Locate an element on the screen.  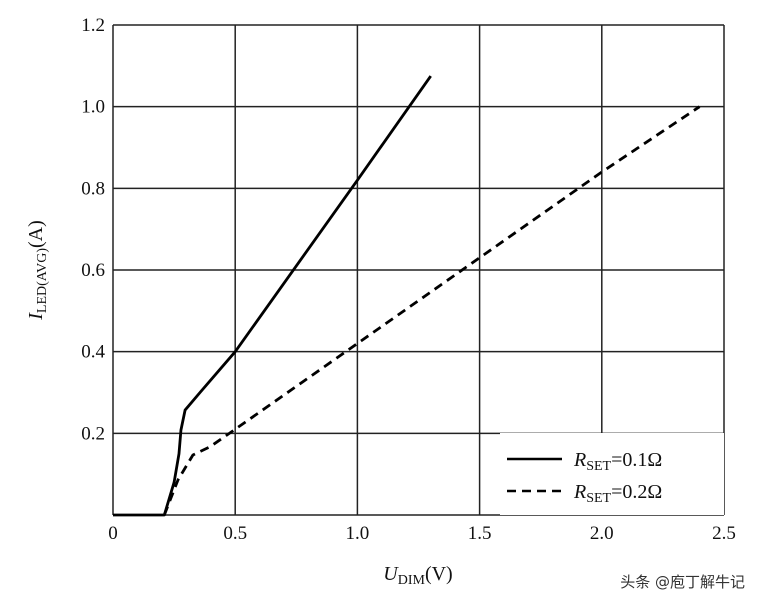
y-tick-label: 0.4 is located at coordinates (93, 352).